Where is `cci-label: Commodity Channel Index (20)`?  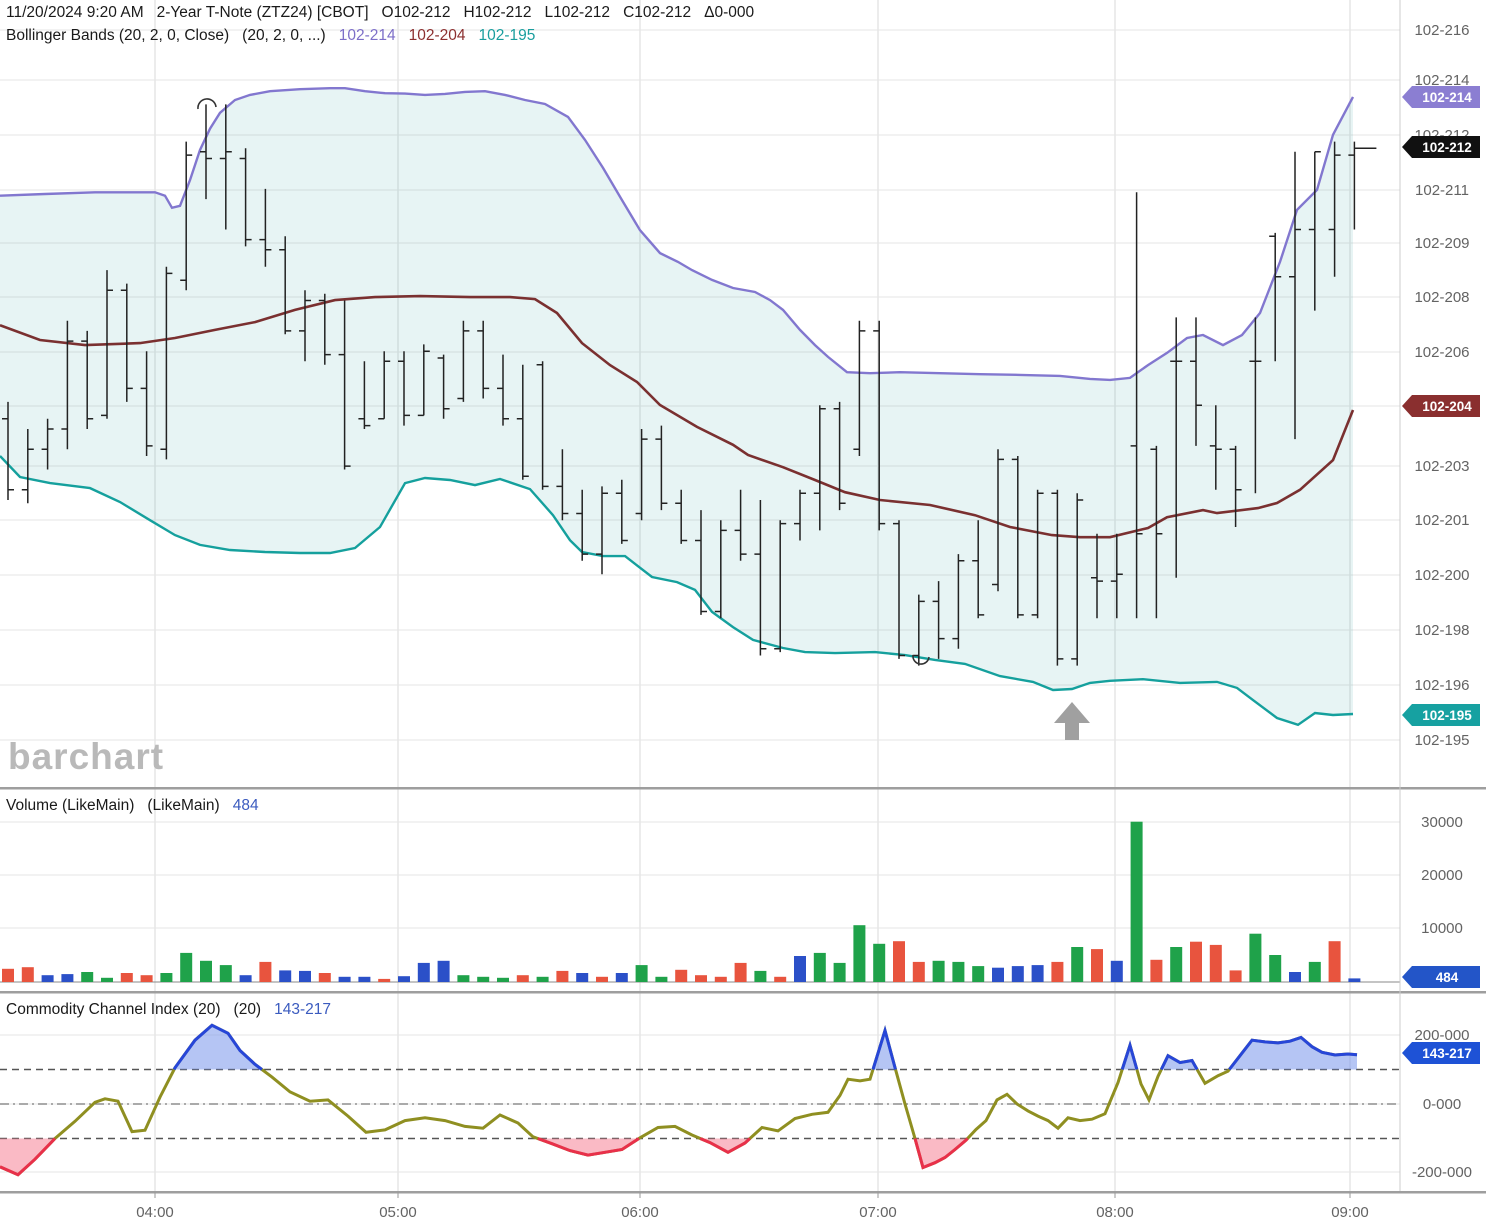 cci-label: Commodity Channel Index (20) is located at coordinates (113, 1009).